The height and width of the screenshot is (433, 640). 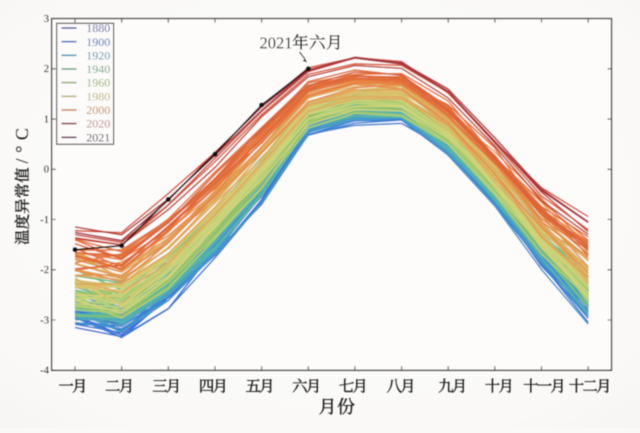 What do you see at coordinates (46, 120) in the screenshot?
I see `svg-text: 1` at bounding box center [46, 120].